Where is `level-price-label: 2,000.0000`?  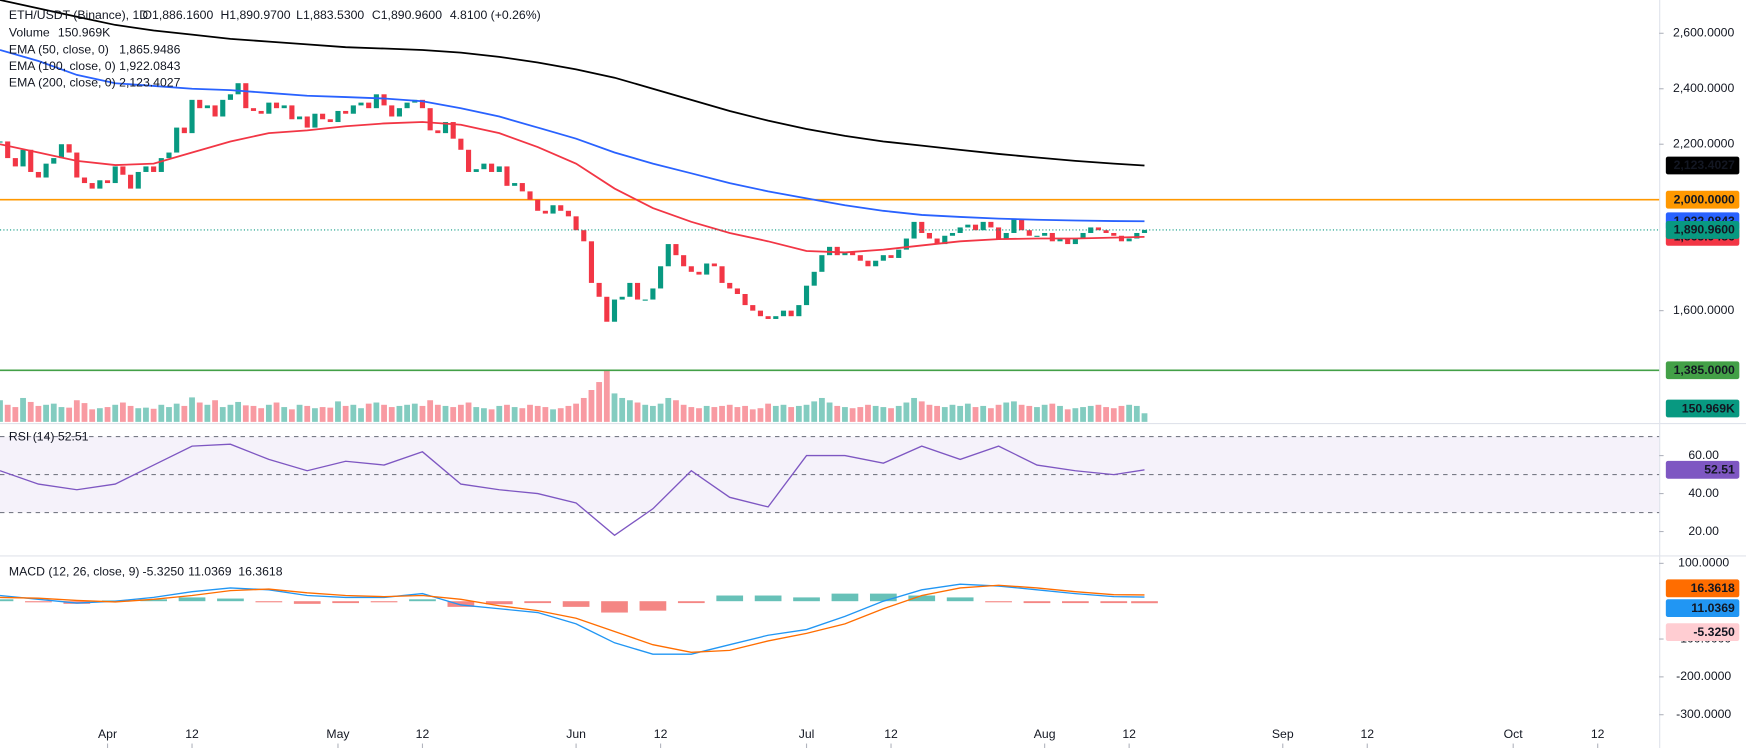 level-price-label: 2,000.0000 is located at coordinates (1704, 199).